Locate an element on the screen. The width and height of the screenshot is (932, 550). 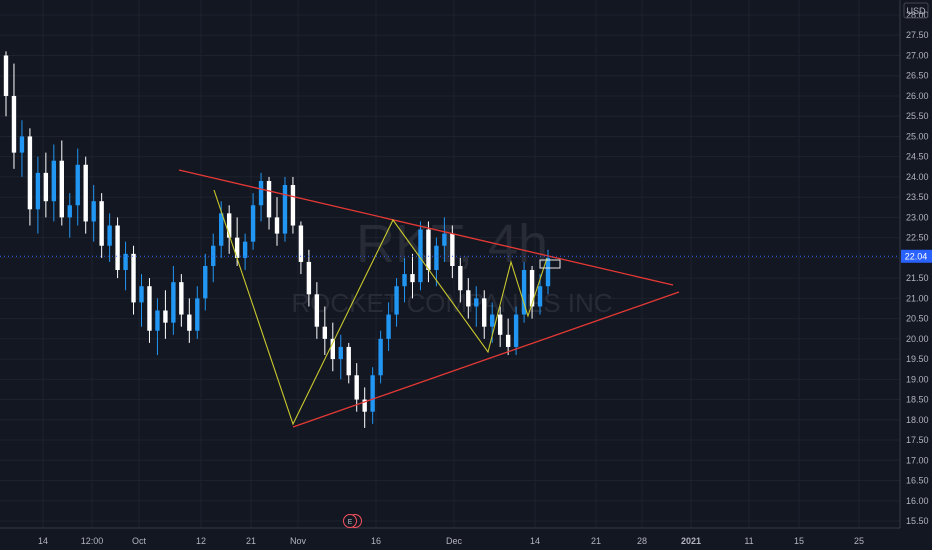
earnings-marker-ring-front is located at coordinates (350, 521).